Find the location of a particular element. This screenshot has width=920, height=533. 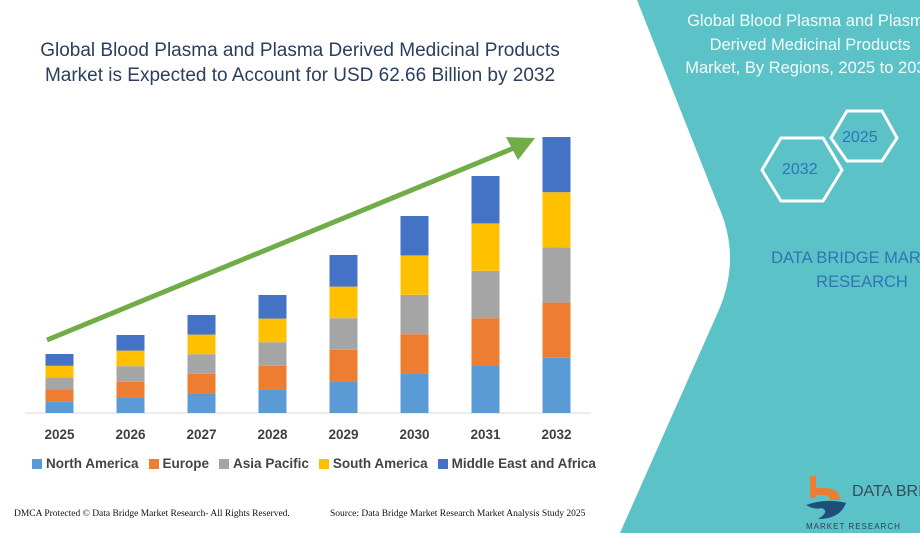

bar-segment-2032-middle-east-and-africa is located at coordinates (556, 165).